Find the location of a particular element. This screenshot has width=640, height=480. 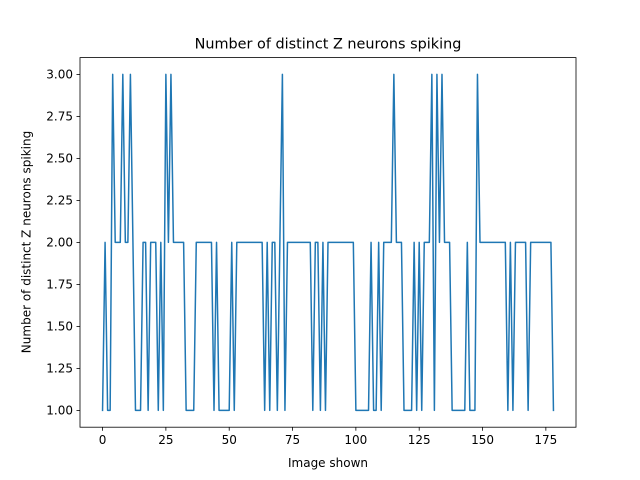

y-tick-label: 1.50 is located at coordinates (59, 327).